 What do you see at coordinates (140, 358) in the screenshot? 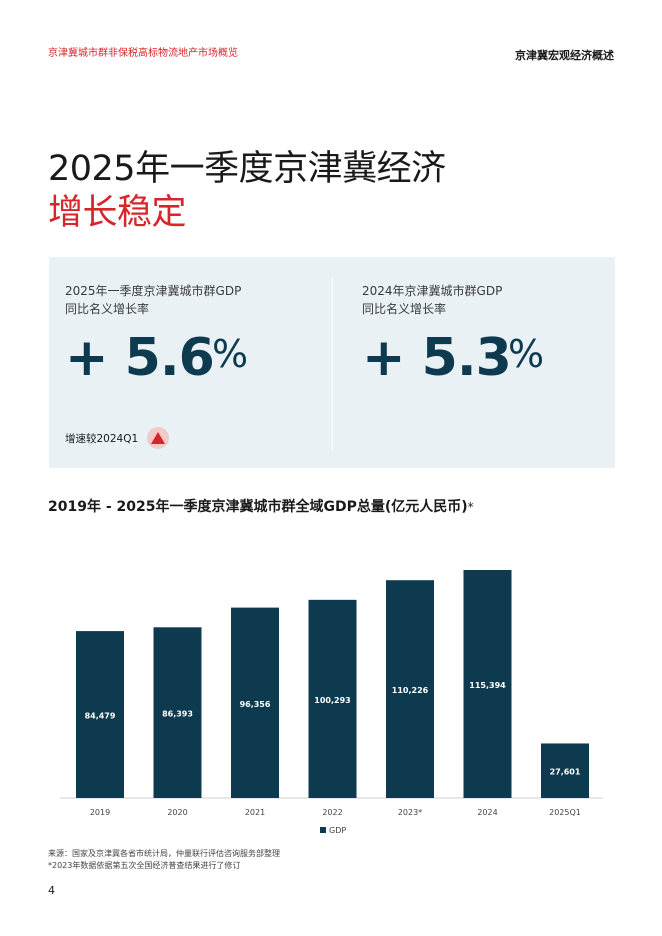
I see `stat-value-2025q1: + 5.6` at bounding box center [140, 358].